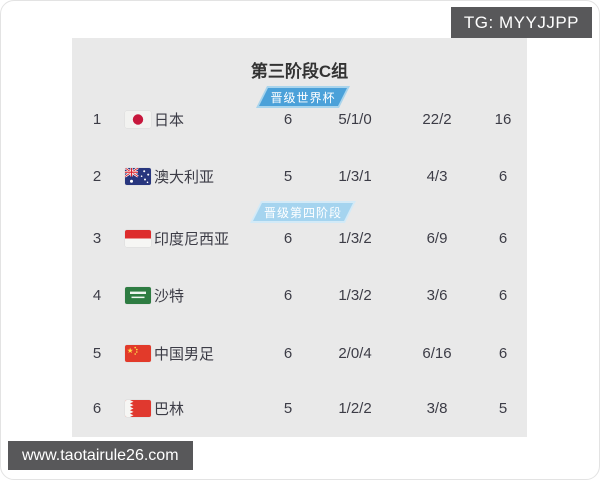 This screenshot has width=600, height=480. I want to click on team-name: 印度尼西亚, so click(192, 239).